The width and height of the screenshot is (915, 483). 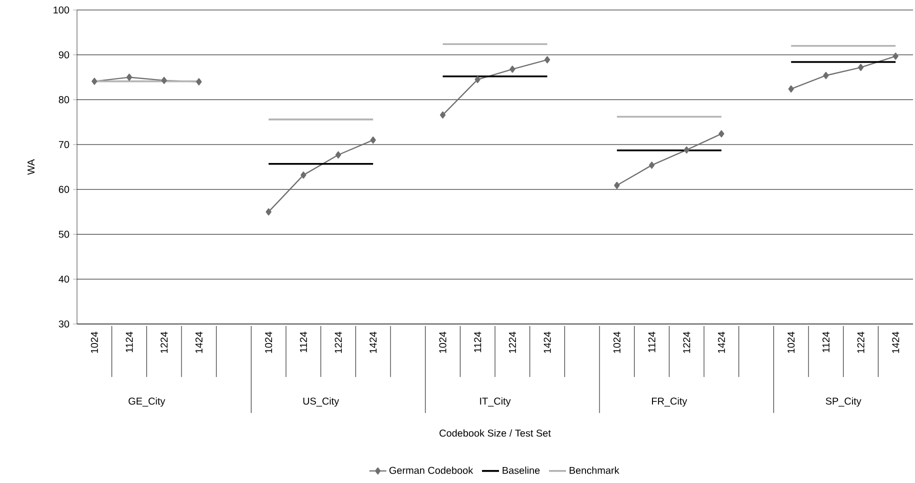 I want to click on y-axis-title: WA, so click(x=31, y=167).